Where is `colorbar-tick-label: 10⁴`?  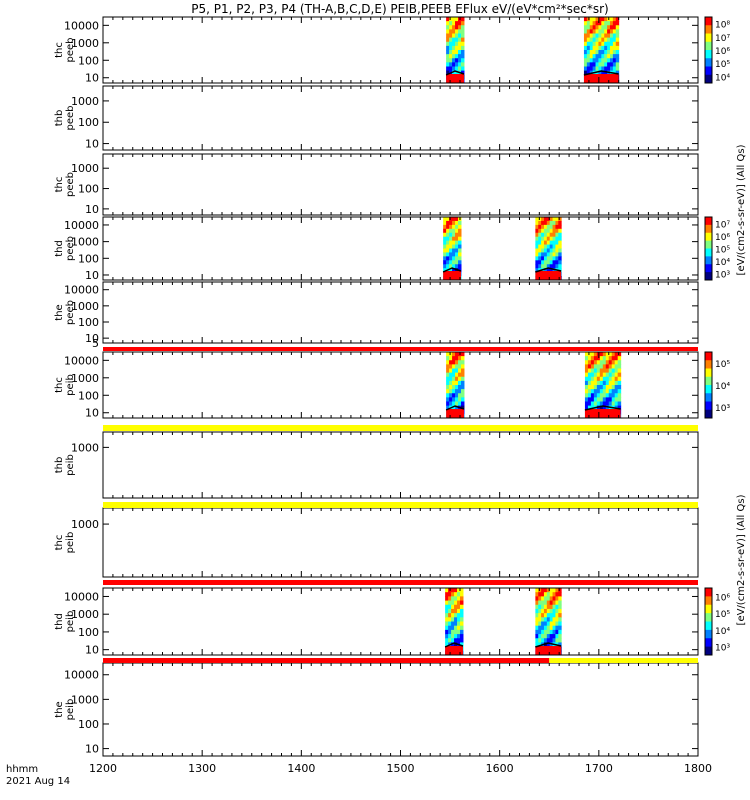 colorbar-tick-label: 10⁴ is located at coordinates (722, 387).